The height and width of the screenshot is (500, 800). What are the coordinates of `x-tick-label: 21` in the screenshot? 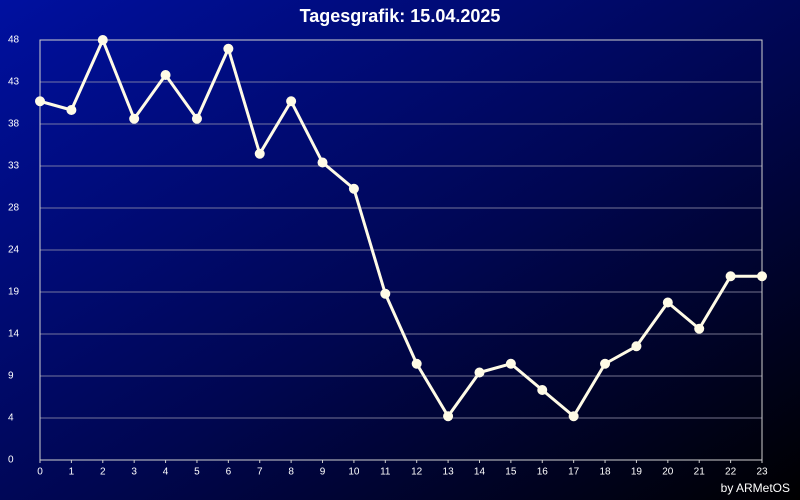 It's located at (700, 472).